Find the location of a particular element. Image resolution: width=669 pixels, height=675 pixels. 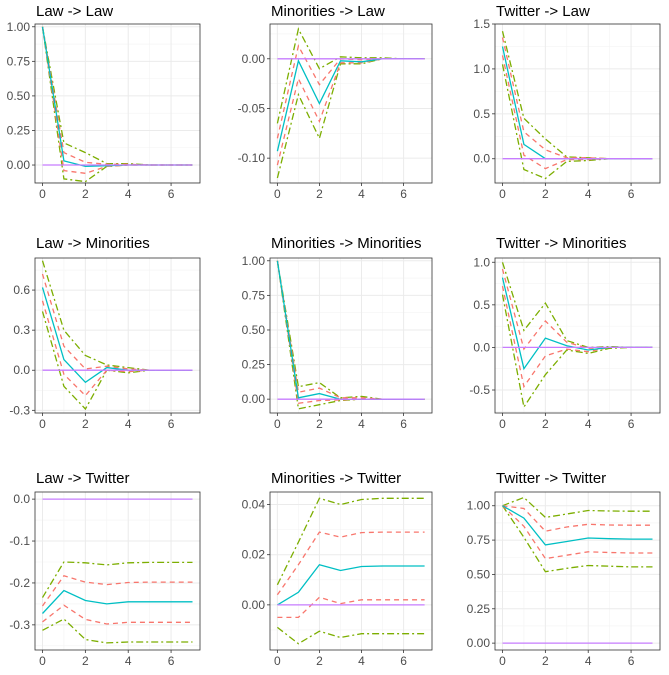

panel-title: Law -> Twitter is located at coordinates (83, 478).